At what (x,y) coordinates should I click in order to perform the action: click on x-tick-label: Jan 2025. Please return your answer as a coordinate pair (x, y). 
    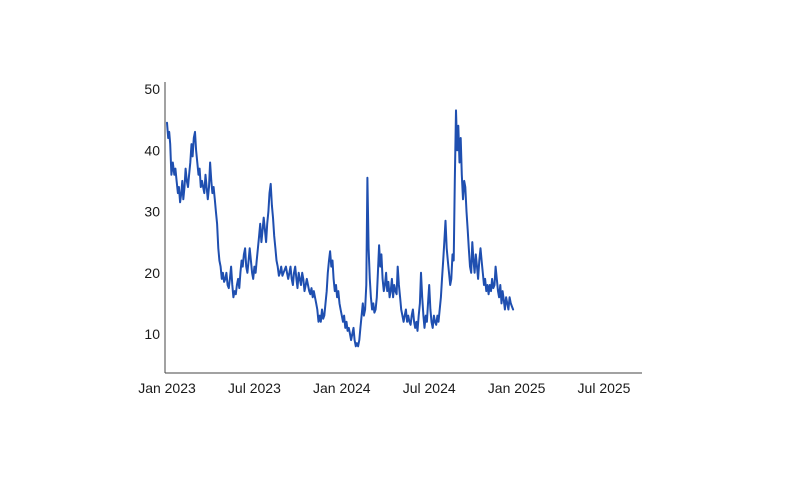
    Looking at the image, I should click on (517, 388).